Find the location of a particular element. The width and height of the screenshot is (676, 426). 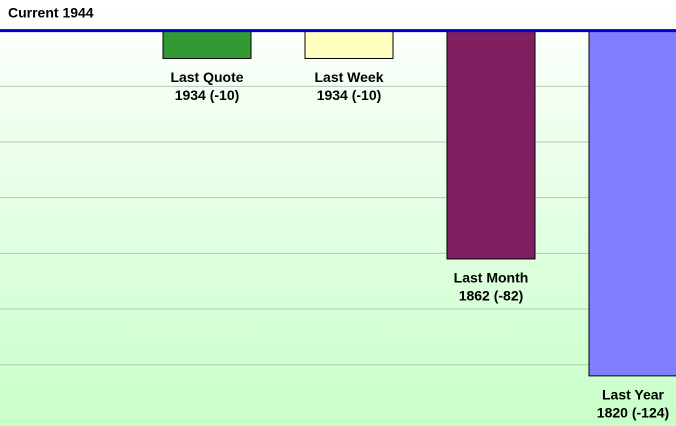

bar-category-label: Last Week is located at coordinates (349, 77).